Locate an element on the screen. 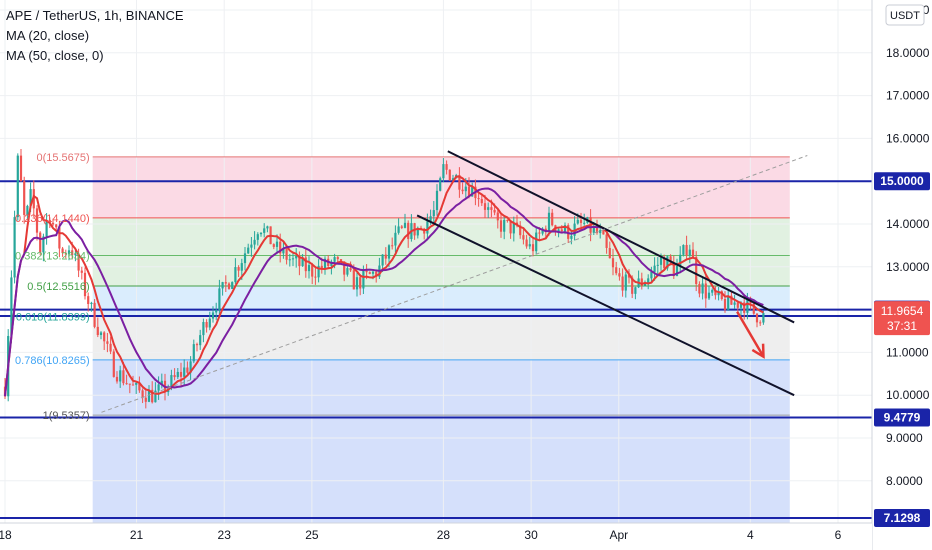 The height and width of the screenshot is (550, 932). forecast-arrow is located at coordinates (750, 335).